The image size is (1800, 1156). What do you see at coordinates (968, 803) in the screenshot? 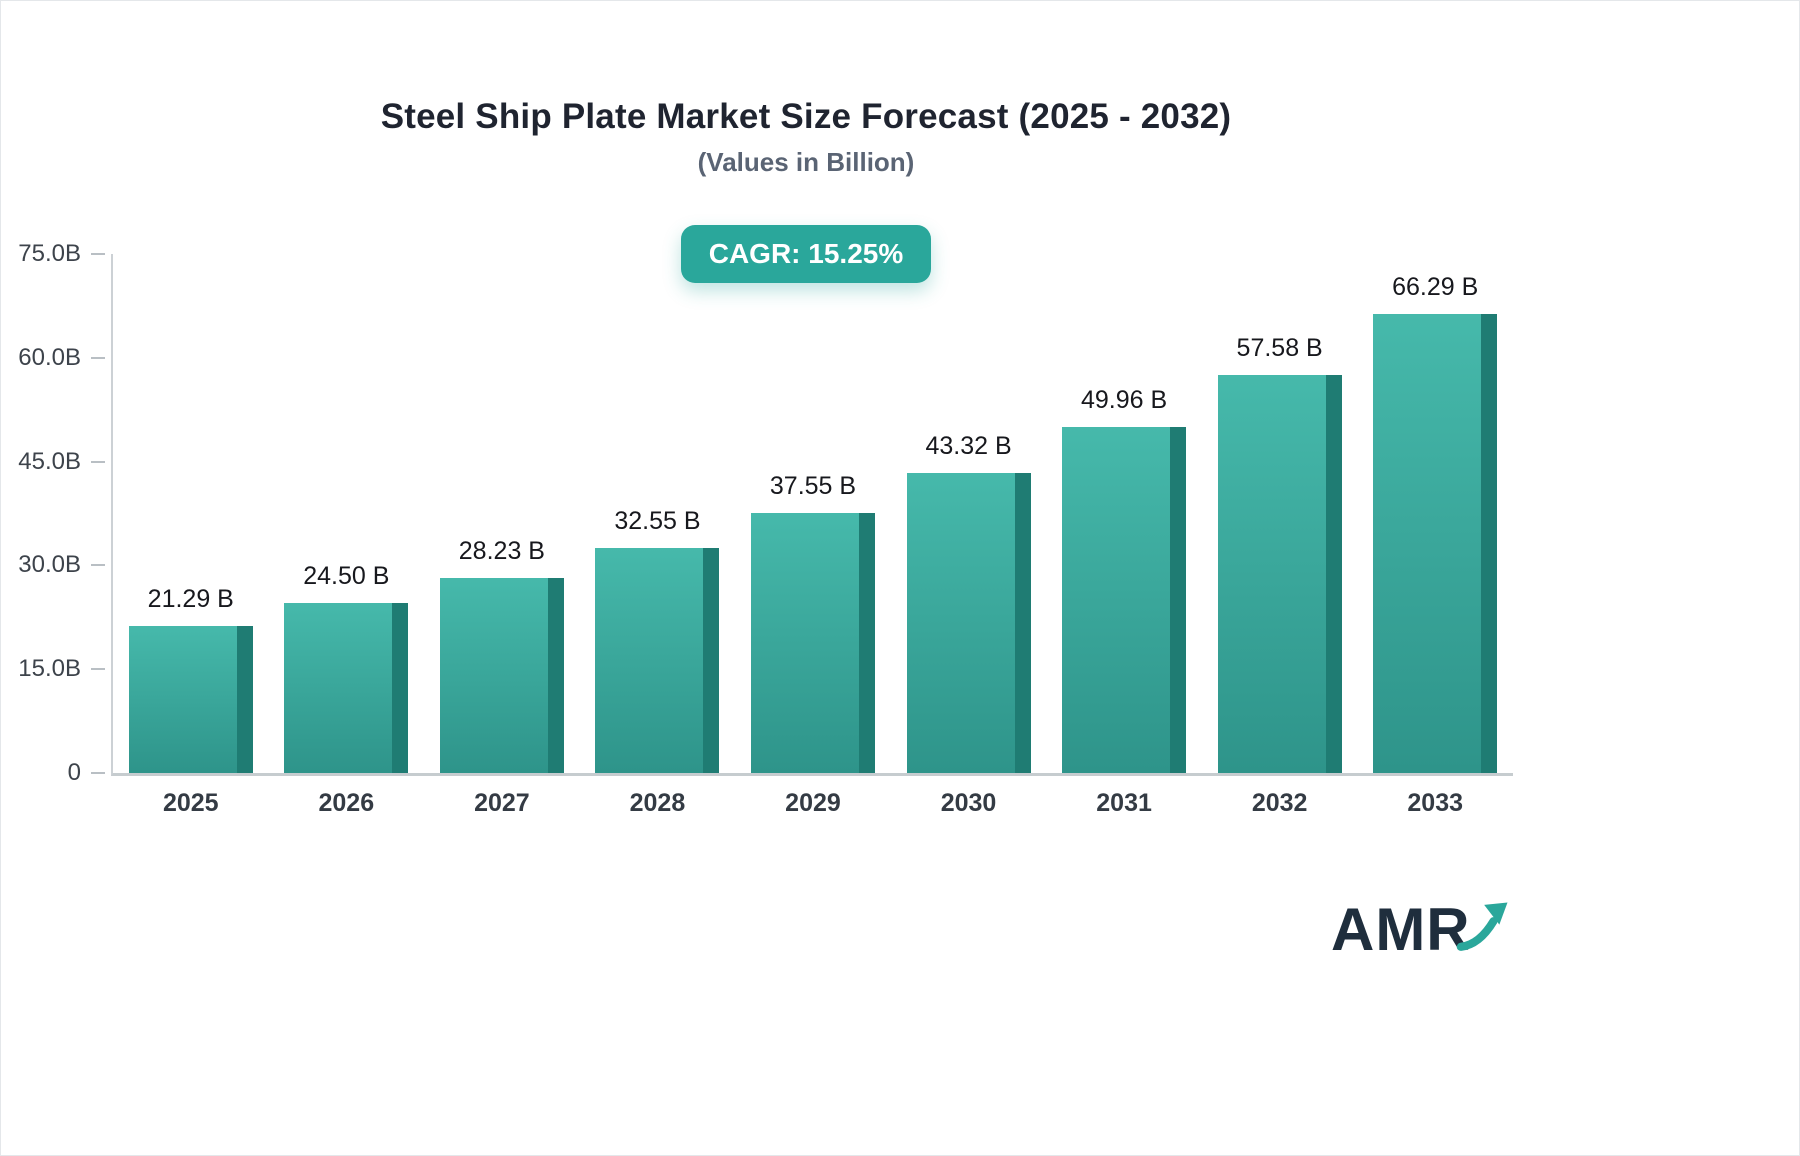
I see `x-axis-label: 2030` at bounding box center [968, 803].